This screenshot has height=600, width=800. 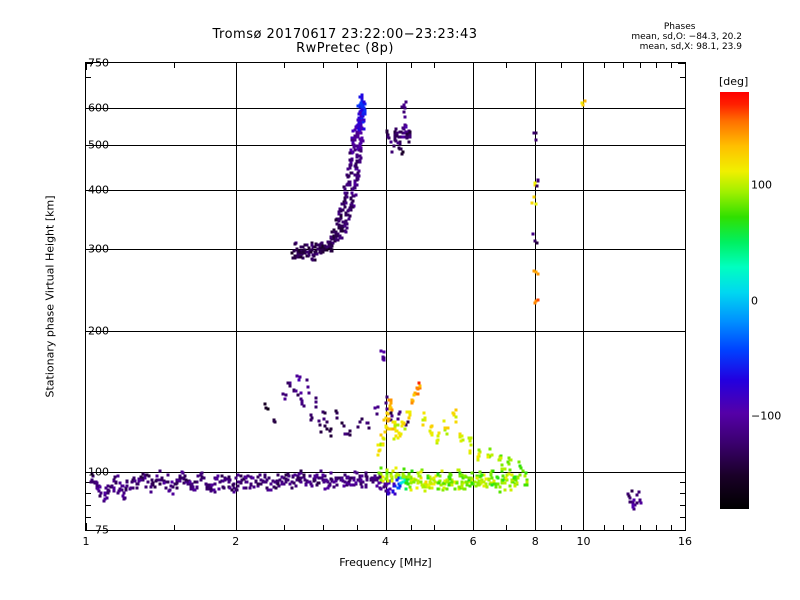 What do you see at coordinates (679, 27) in the screenshot?
I see `phase-stats-header: Phases` at bounding box center [679, 27].